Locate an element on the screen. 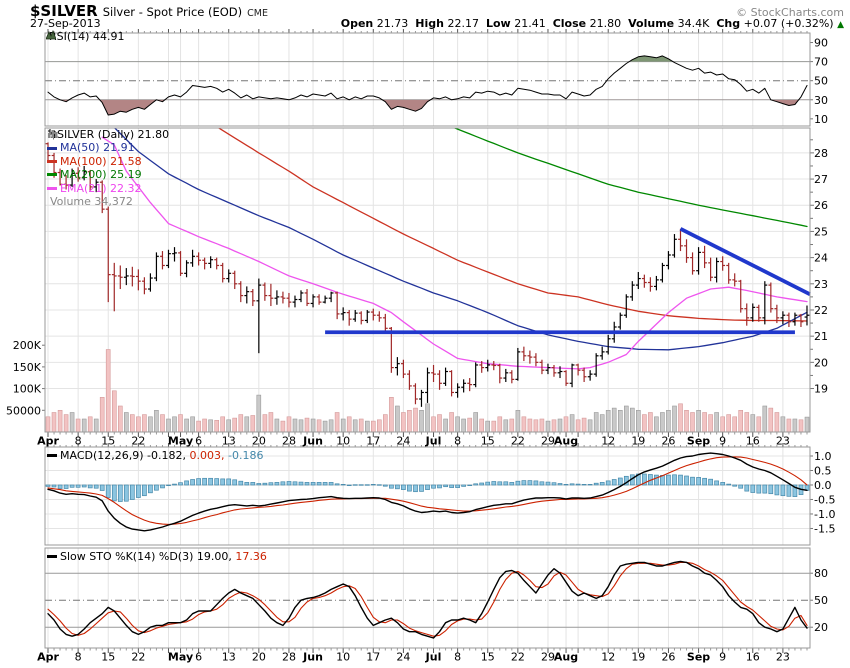 This screenshot has height=668, width=850. rsi-panel: 90 70 50 30 10 is located at coordinates (436, 81).